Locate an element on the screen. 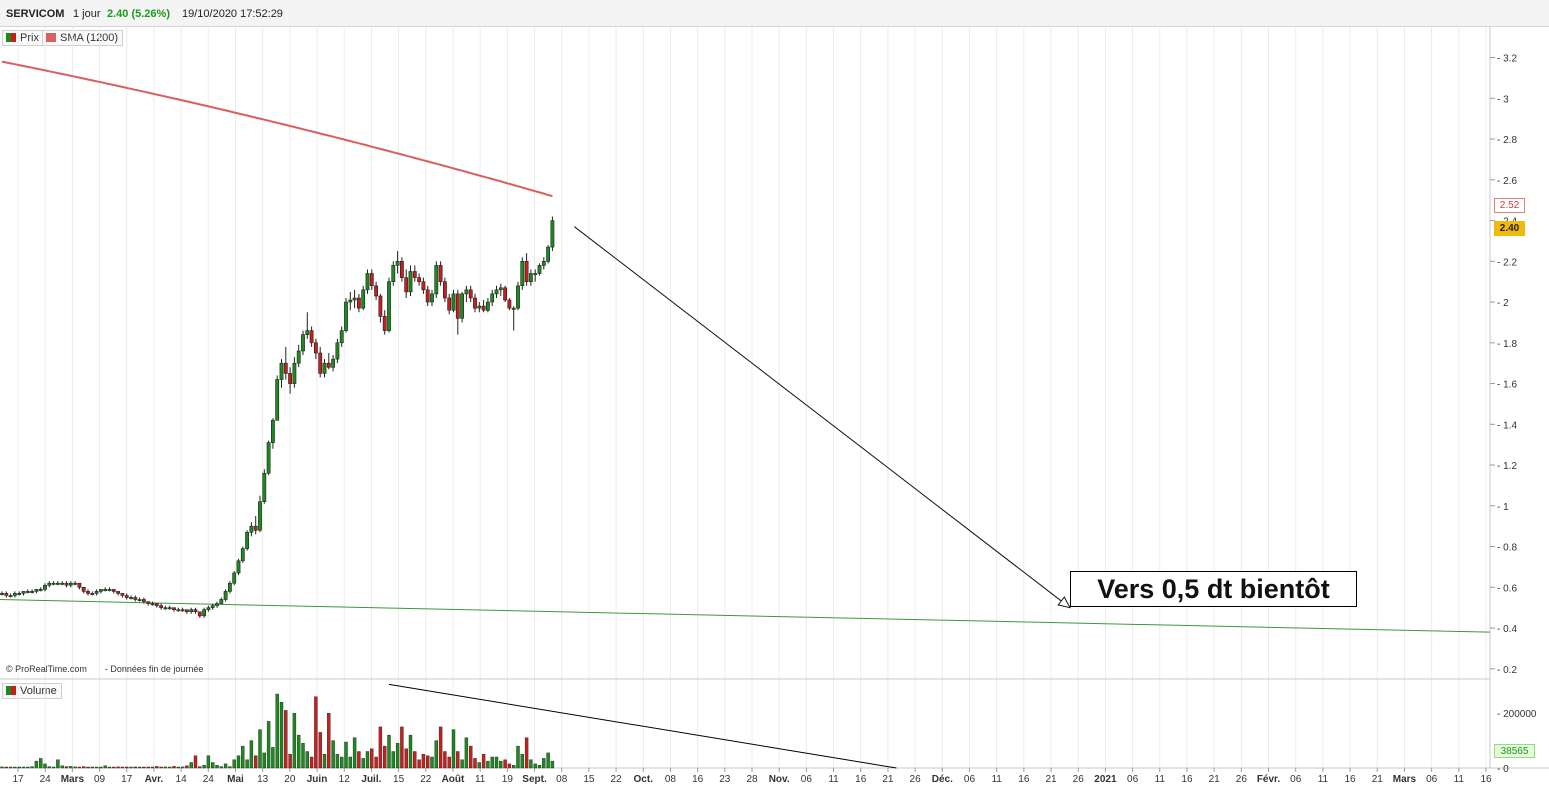 The width and height of the screenshot is (1549, 788). y-tick-label: - 3 is located at coordinates (1503, 99).